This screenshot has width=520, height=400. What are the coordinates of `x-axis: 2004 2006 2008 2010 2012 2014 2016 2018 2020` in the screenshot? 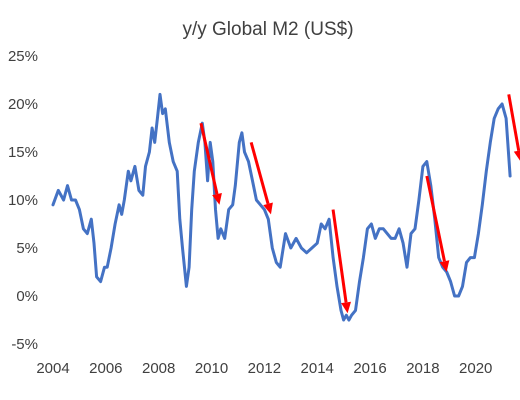 It's located at (264, 368).